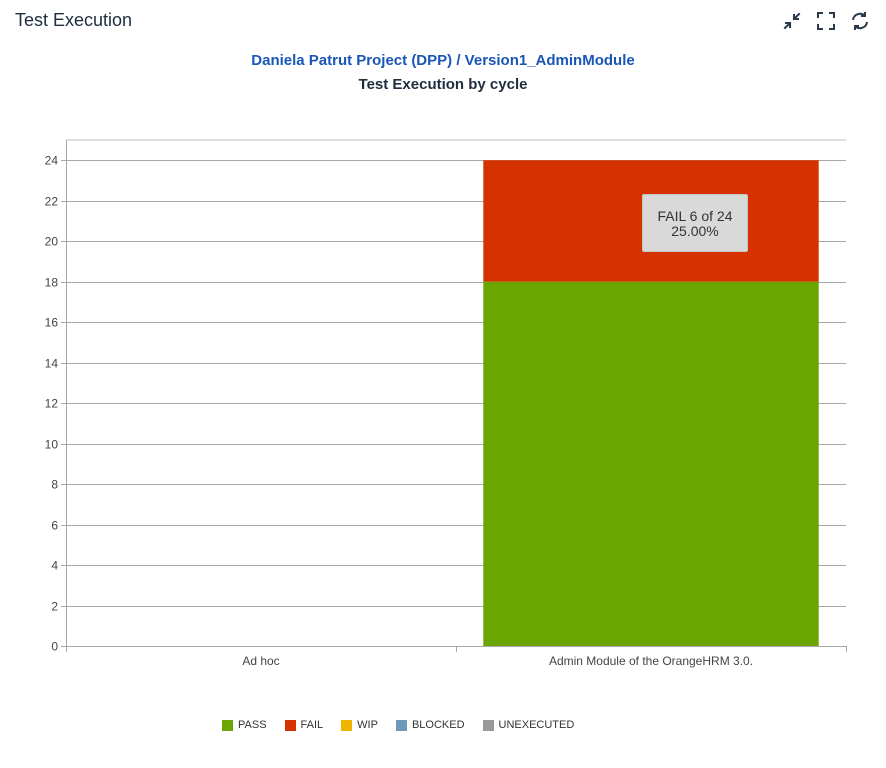  What do you see at coordinates (52, 404) in the screenshot?
I see `y-tick-label: 12` at bounding box center [52, 404].